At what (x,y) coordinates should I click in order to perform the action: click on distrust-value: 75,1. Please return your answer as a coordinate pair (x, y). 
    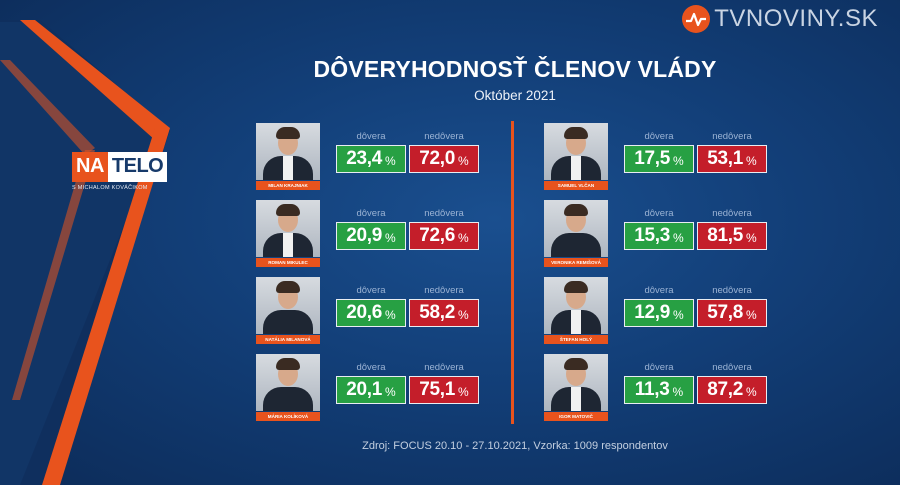
    Looking at the image, I should click on (437, 389).